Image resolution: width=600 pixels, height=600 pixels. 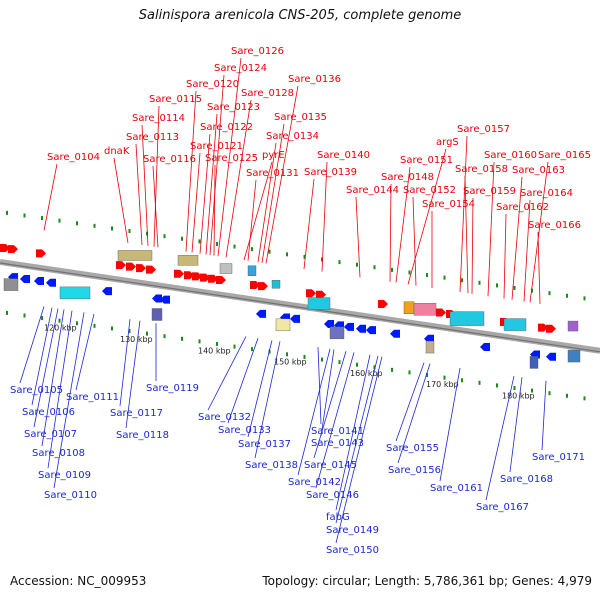 I want to click on top-gene-label: Sare_0166, so click(x=554, y=225).